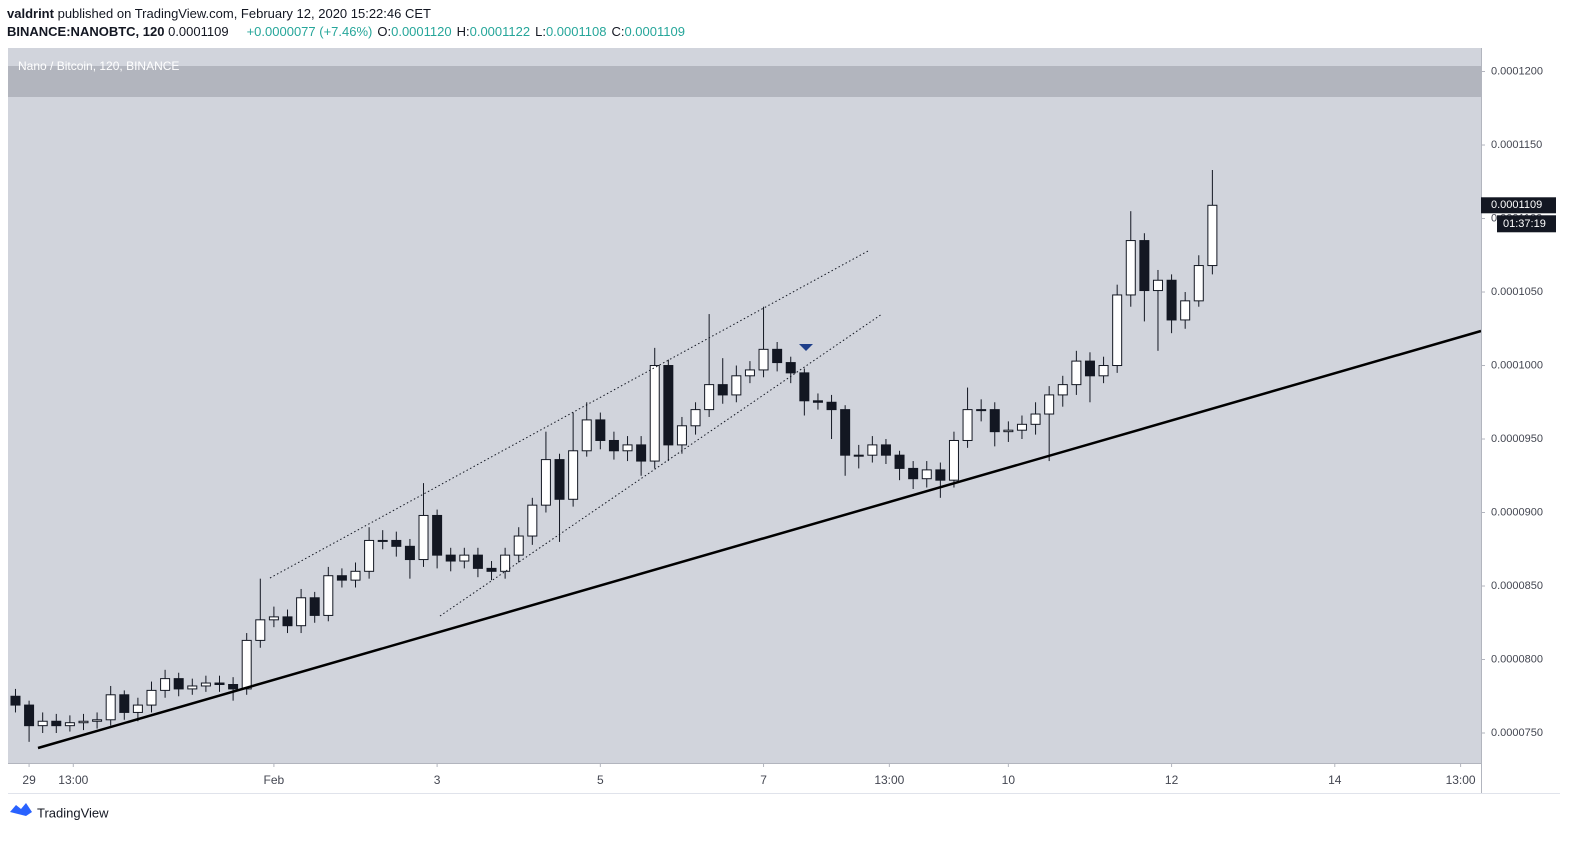 Image resolution: width=1586 pixels, height=844 pixels. Describe the element at coordinates (617, 31) in the screenshot. I see `ohlc-key: C:` at that location.